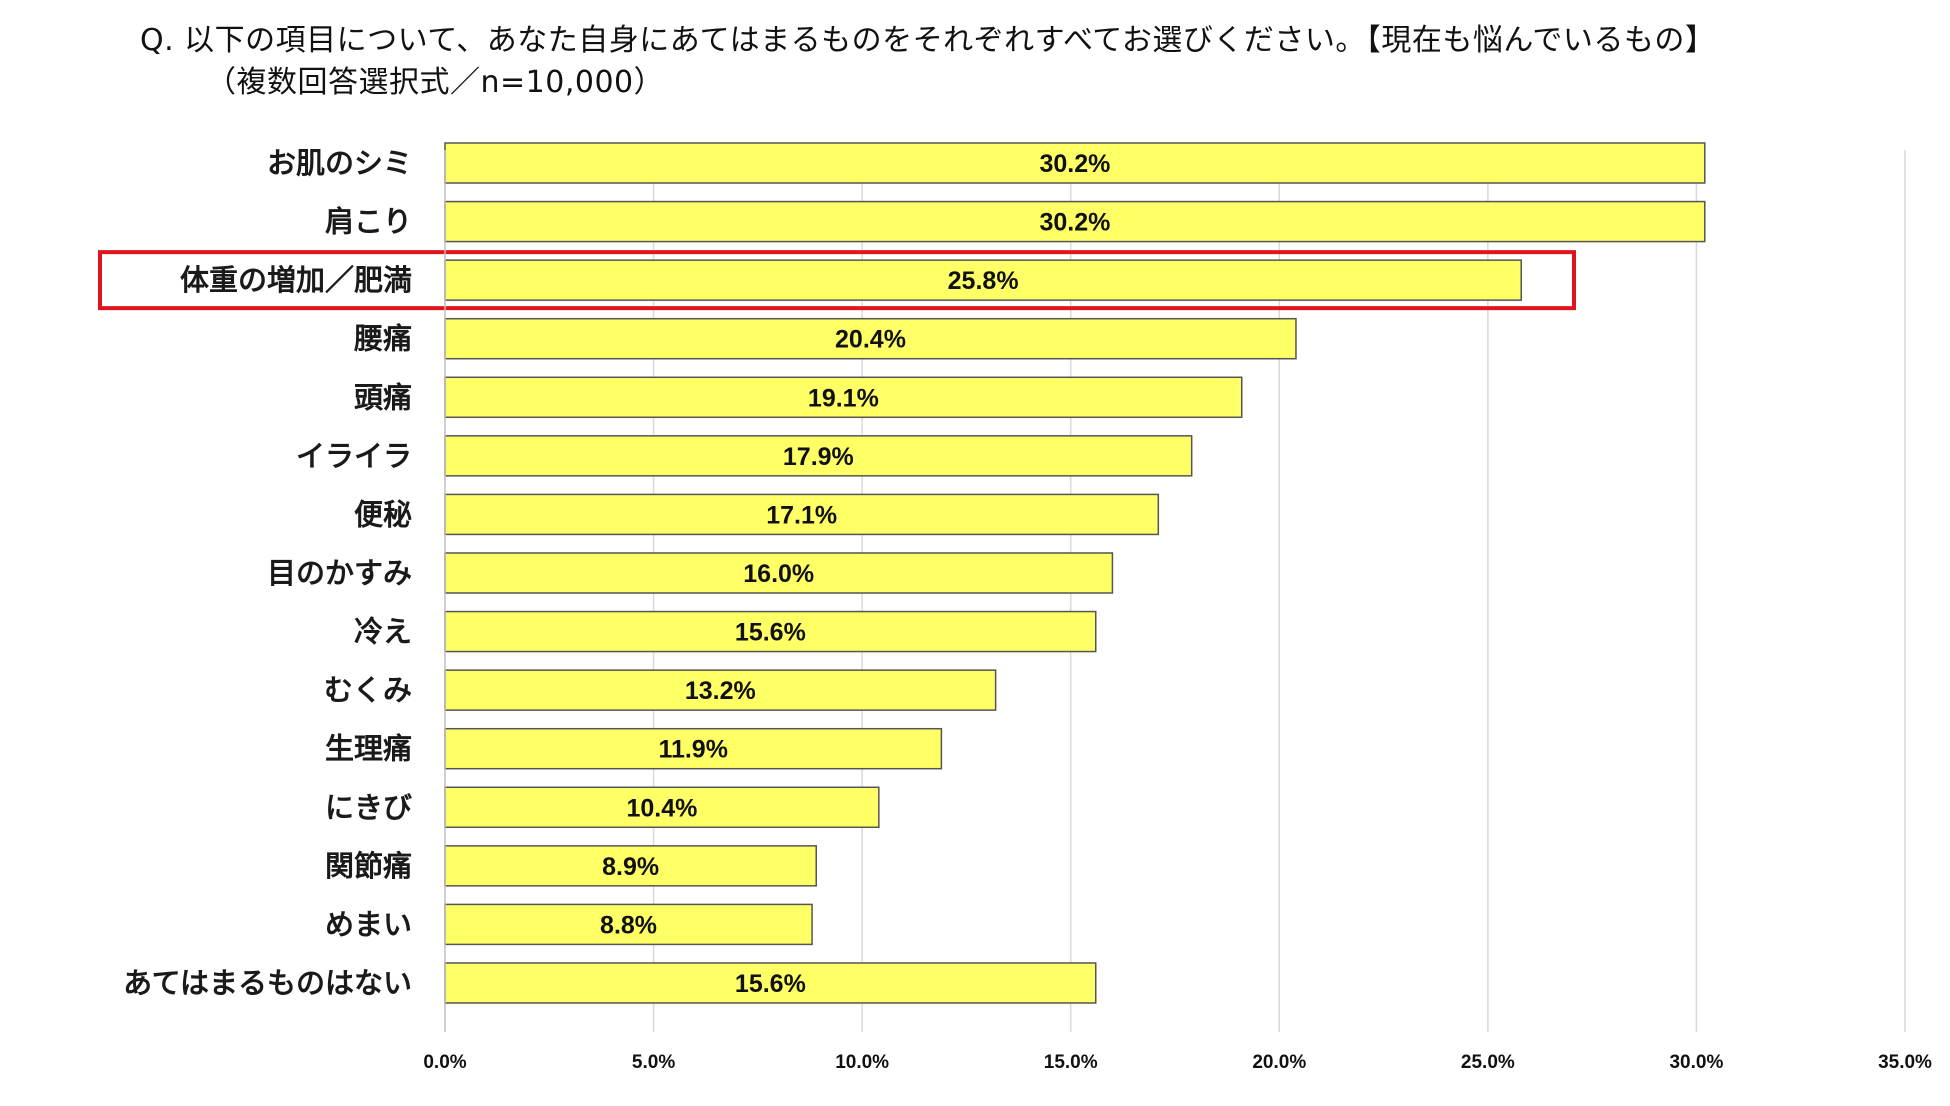 The image size is (1950, 1106). Describe the element at coordinates (653, 1062) in the screenshot. I see `x-tick-label: 5.0%` at that location.